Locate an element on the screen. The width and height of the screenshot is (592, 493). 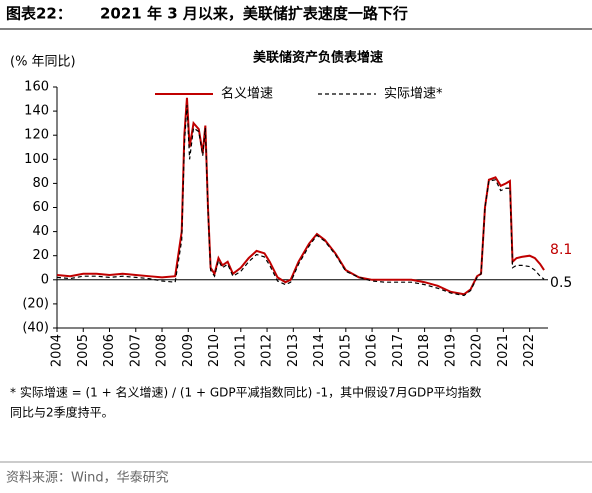
y-tick-label: 40 is located at coordinates (40, 231).